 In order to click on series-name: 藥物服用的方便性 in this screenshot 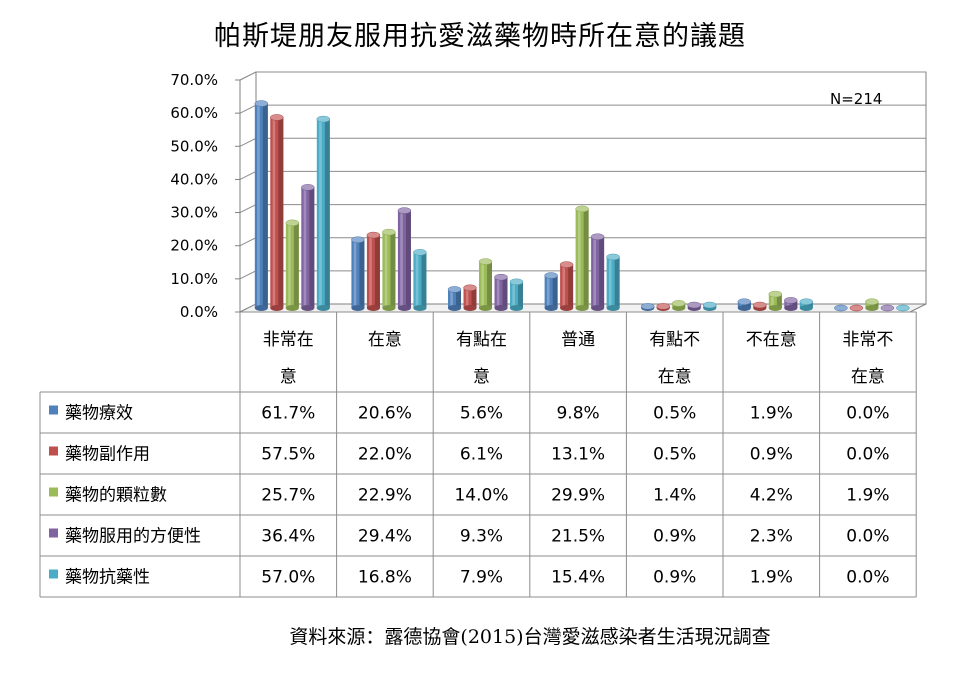, I will do `click(133, 537)`.